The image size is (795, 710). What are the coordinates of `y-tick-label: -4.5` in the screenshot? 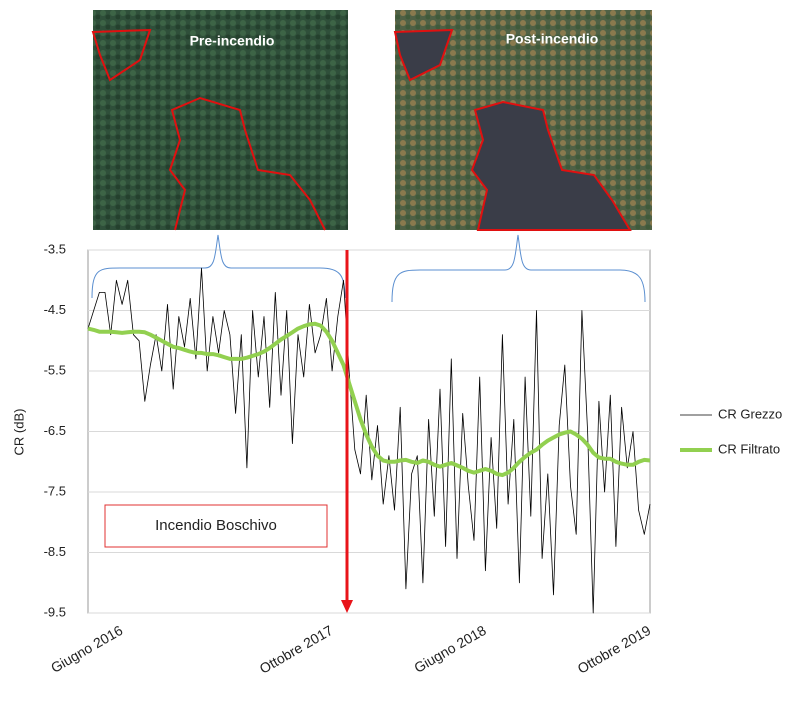 It's located at (55, 309).